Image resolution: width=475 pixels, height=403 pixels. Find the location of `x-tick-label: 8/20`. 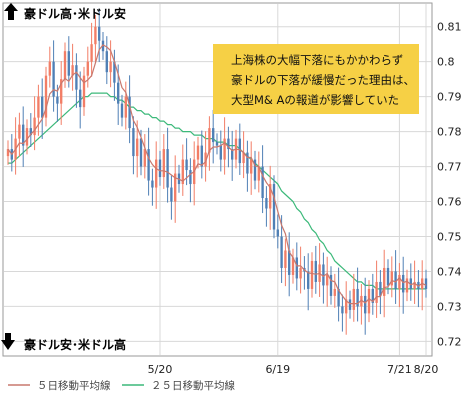

x-tick-label: 8/20 is located at coordinates (426, 369).